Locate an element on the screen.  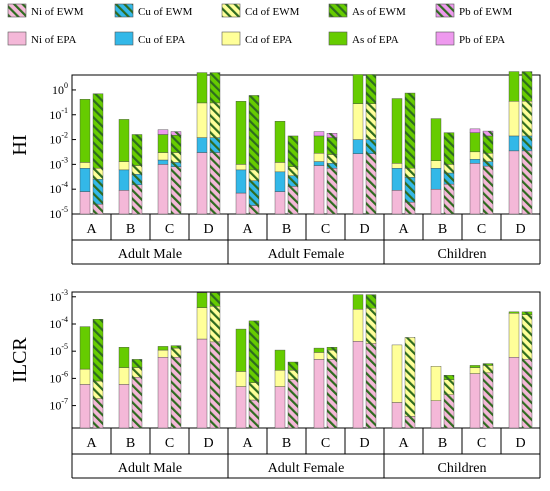
legend-item: As of EWM is located at coordinates (367, 10).